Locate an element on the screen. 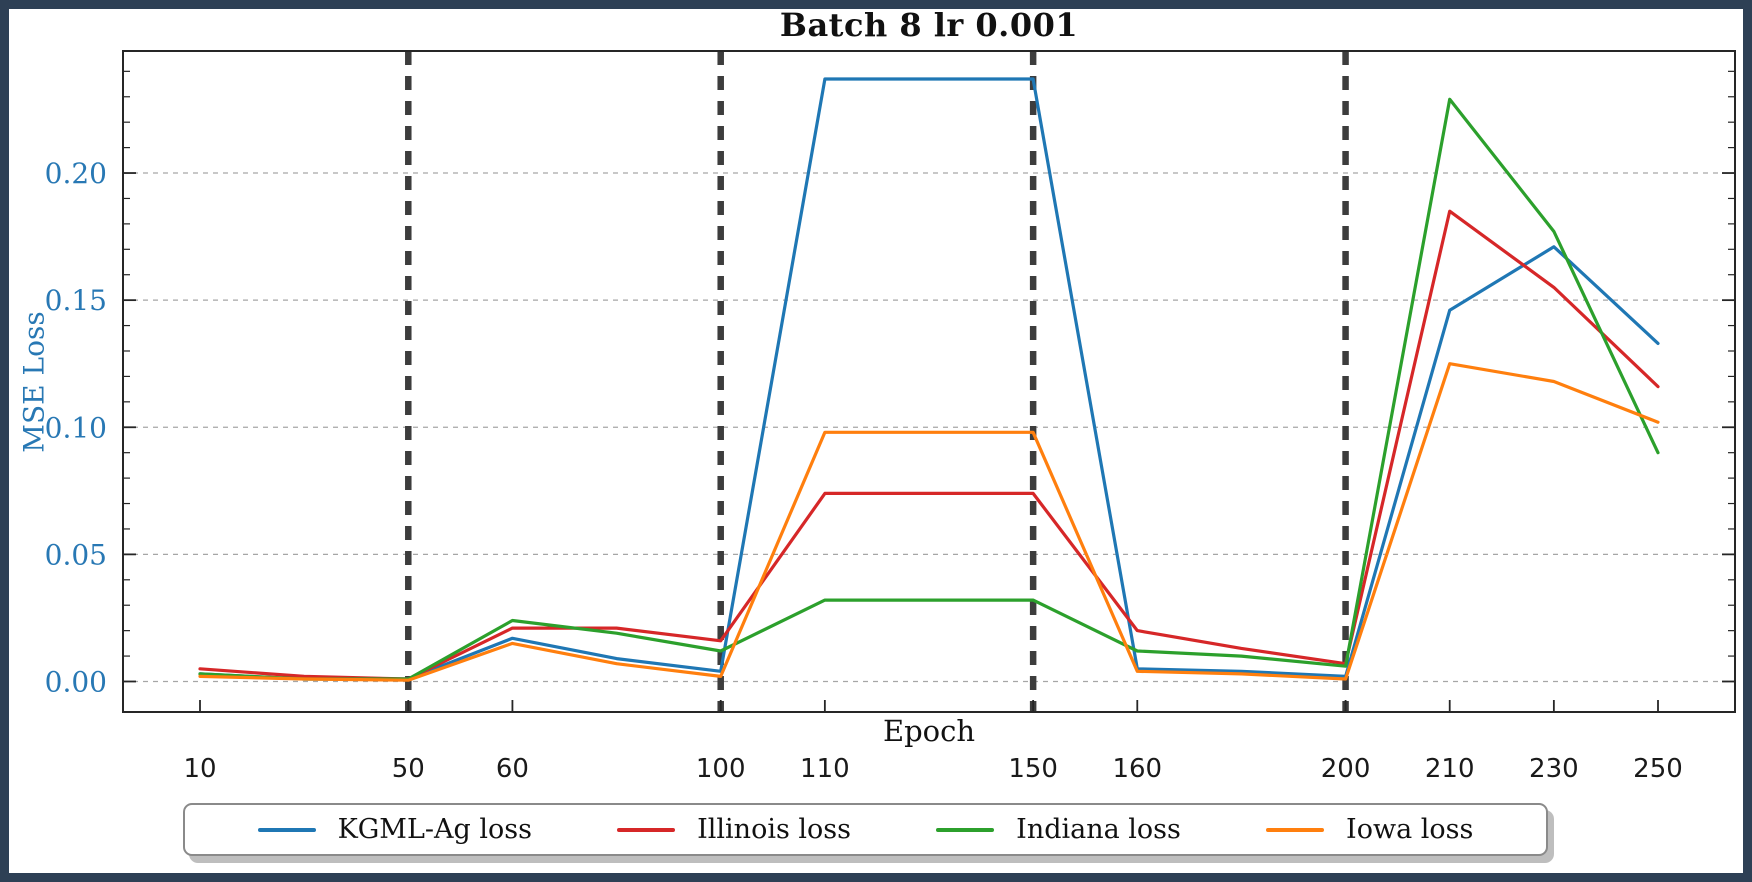 The height and width of the screenshot is (882, 1752). legend-label: Indiana loss is located at coordinates (1098, 829).